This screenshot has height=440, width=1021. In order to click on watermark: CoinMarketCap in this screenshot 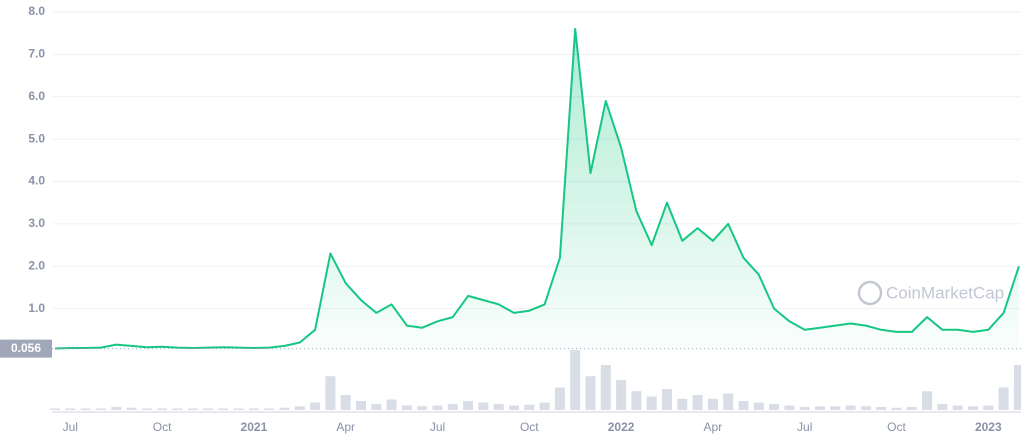, I will do `click(930, 293)`.